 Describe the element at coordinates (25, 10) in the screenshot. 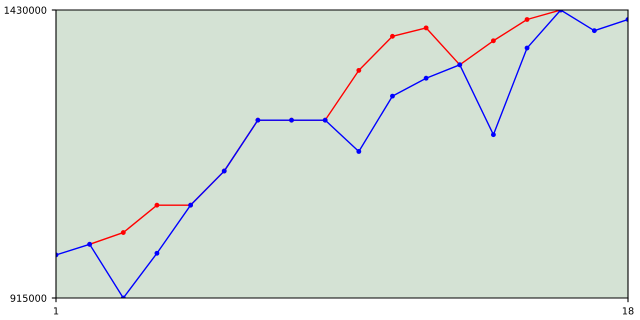

I see `y-tick-label: 1430000` at that location.